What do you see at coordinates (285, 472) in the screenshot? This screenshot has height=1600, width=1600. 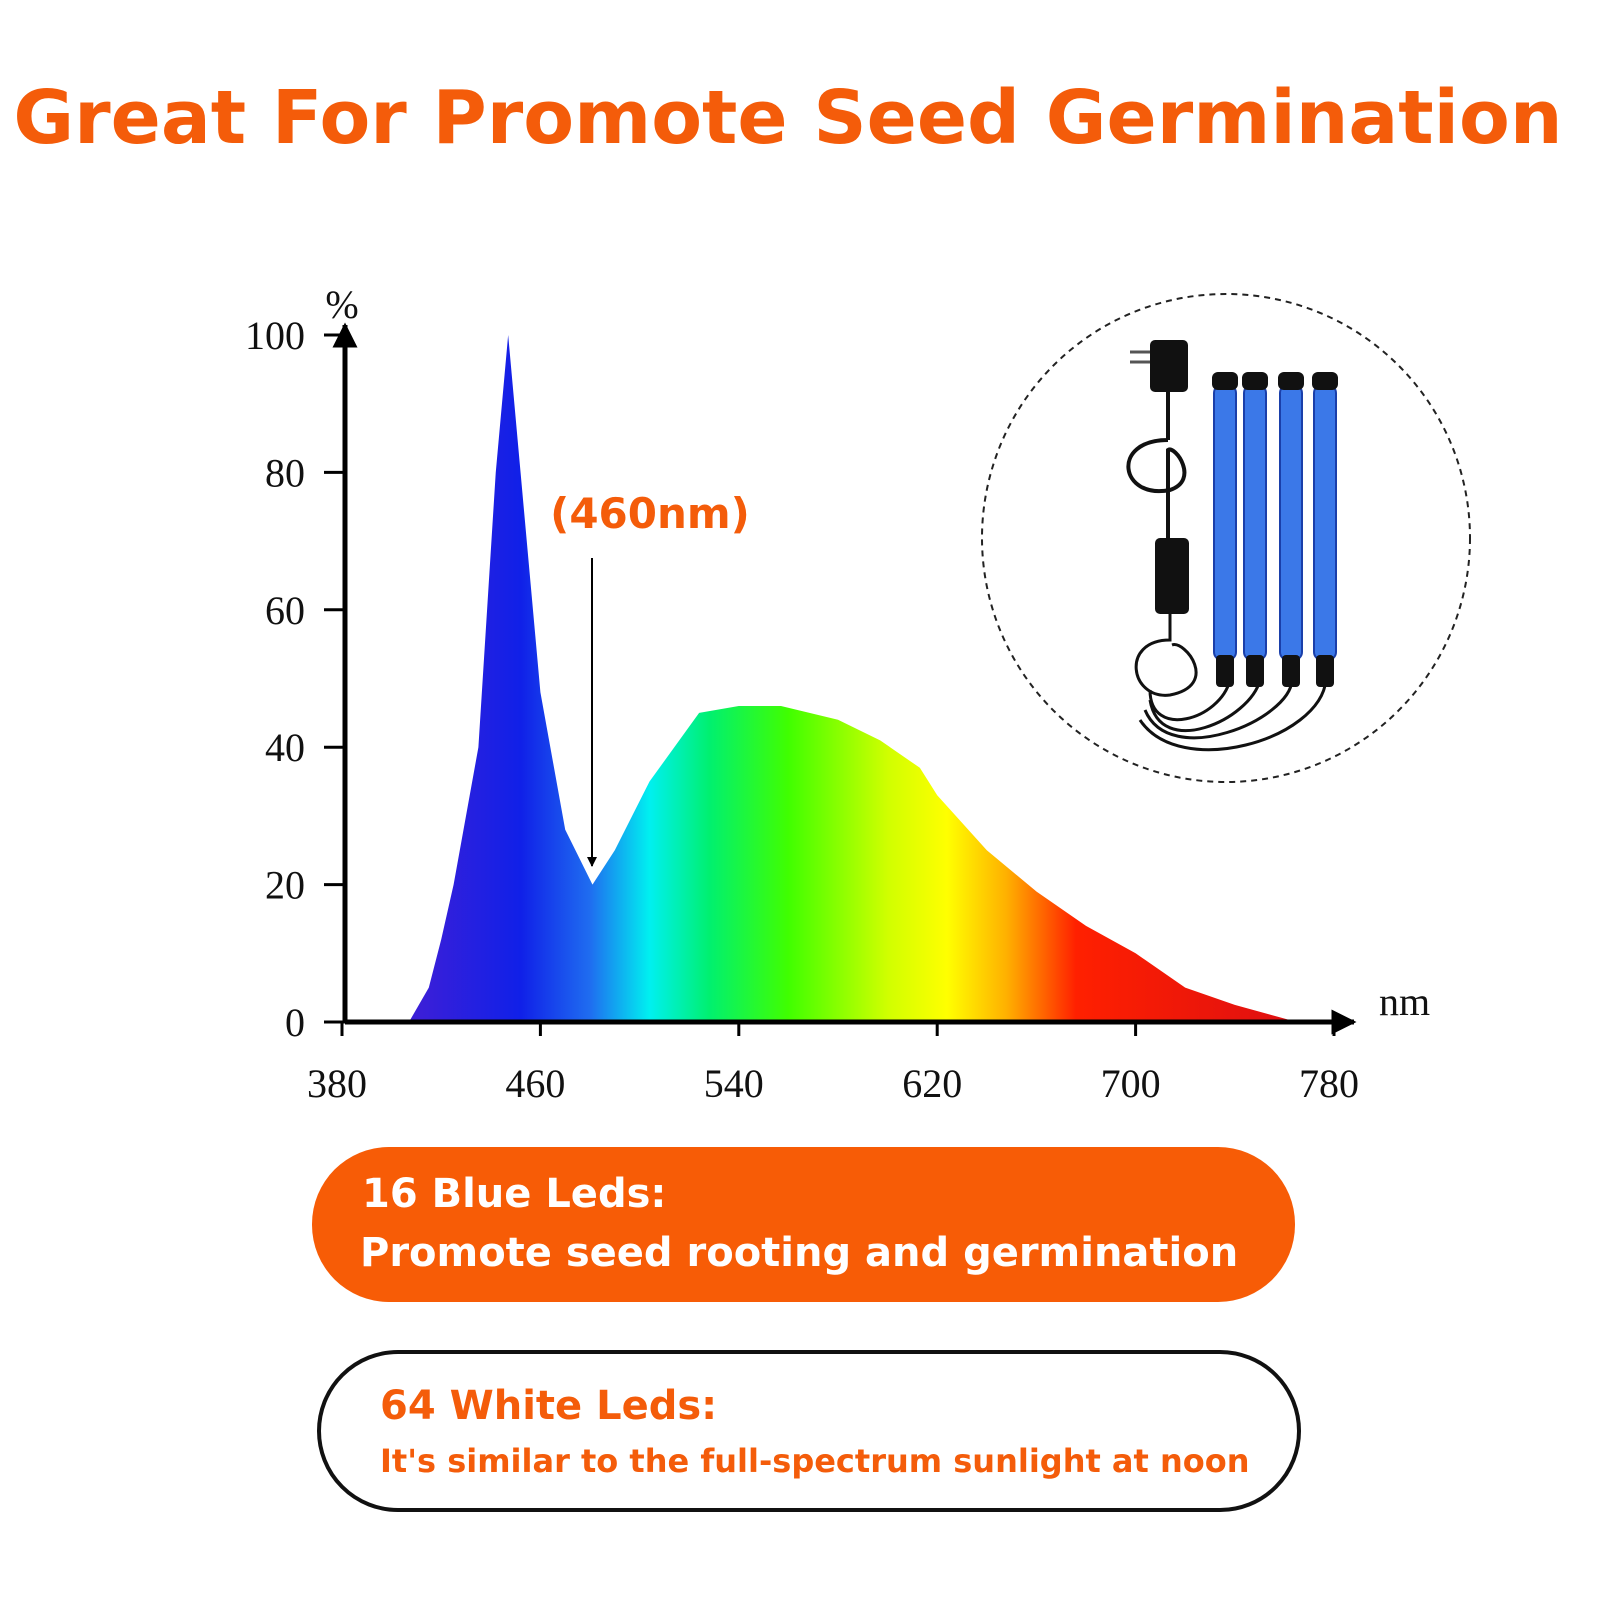 I see `y-tick-label: 80` at bounding box center [285, 472].